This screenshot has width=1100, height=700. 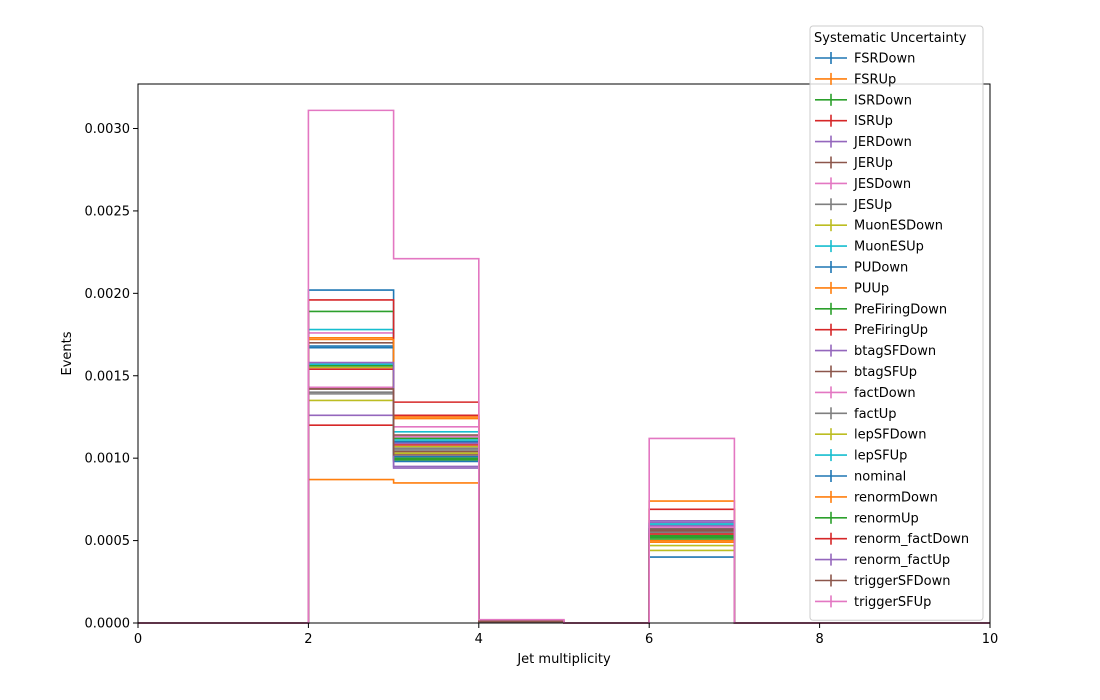 I want to click on y-tick-label: 0.0030, so click(x=108, y=129).